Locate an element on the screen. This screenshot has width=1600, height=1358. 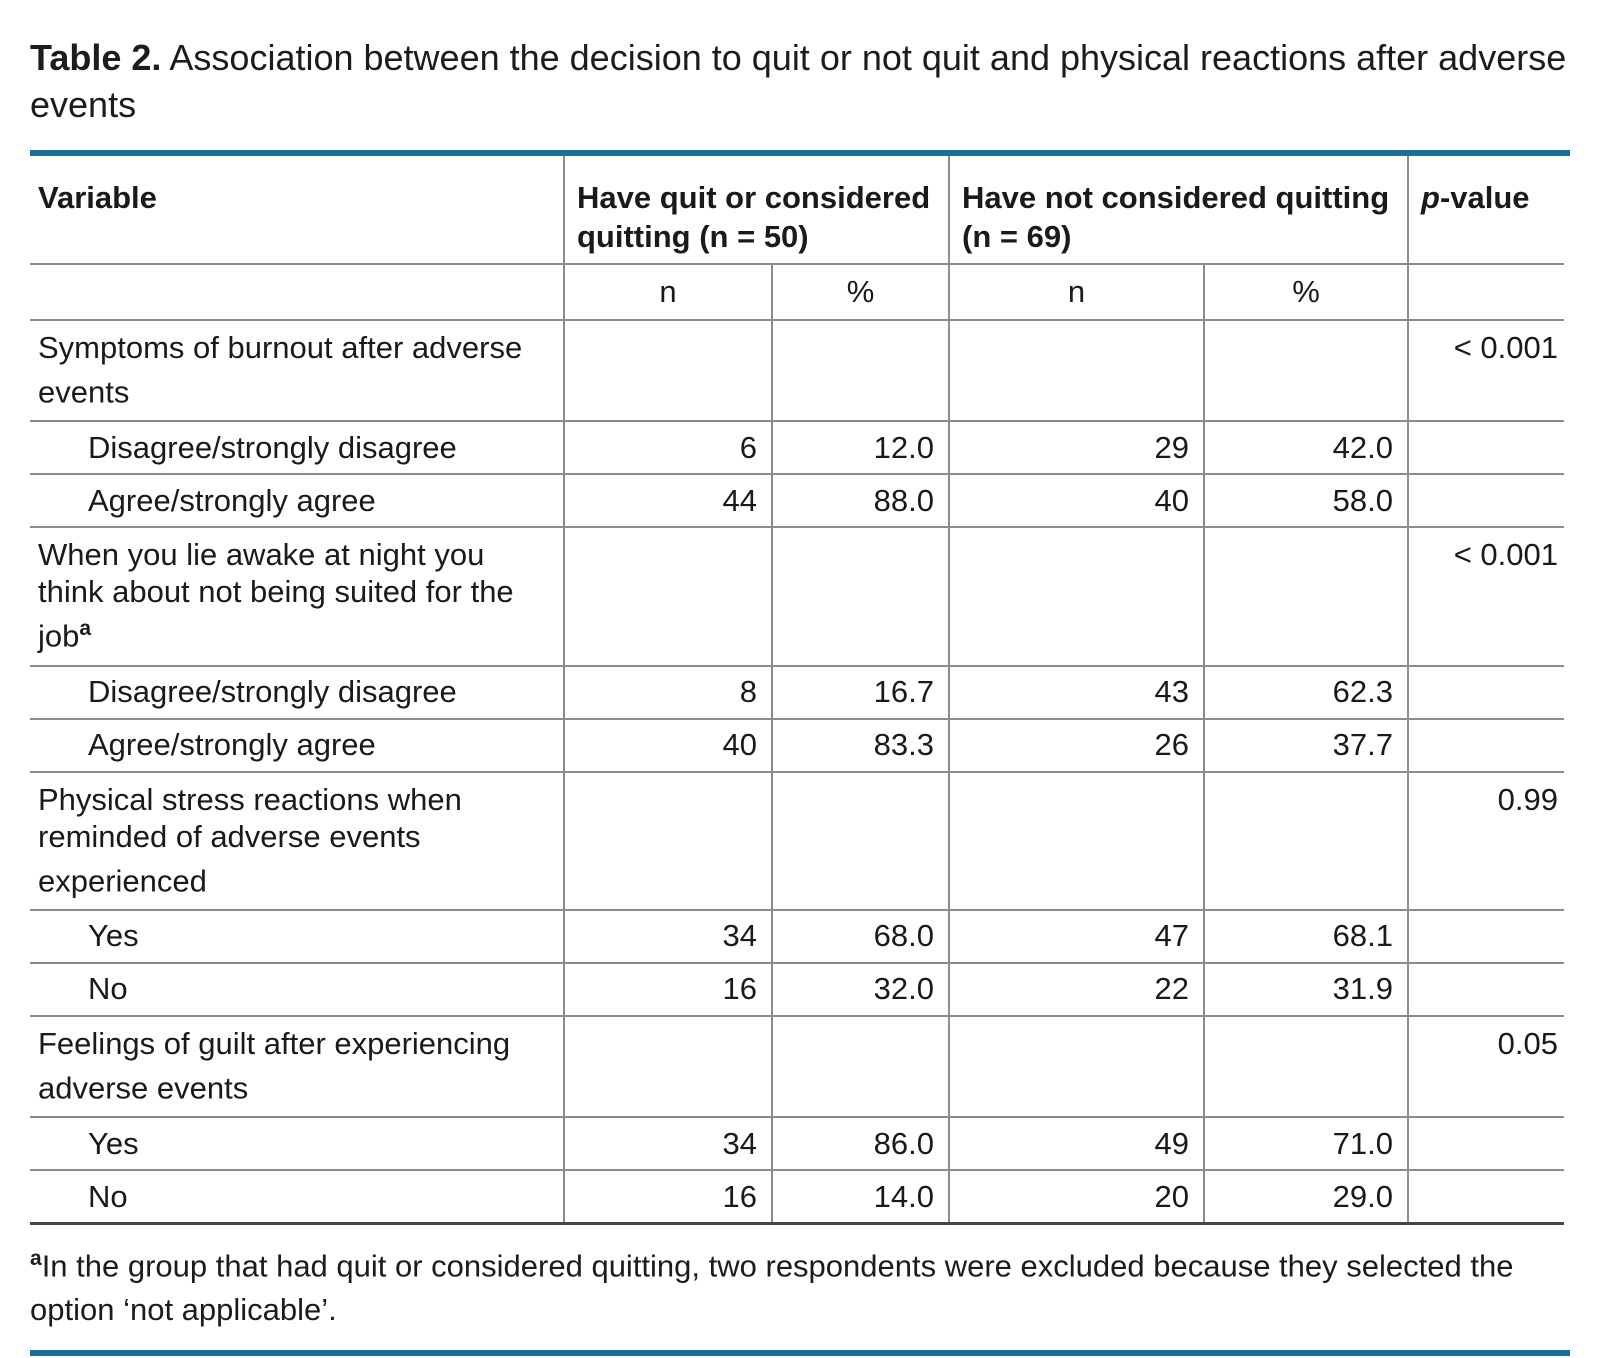
section-pvalue: < 0.001 is located at coordinates (1485, 371).